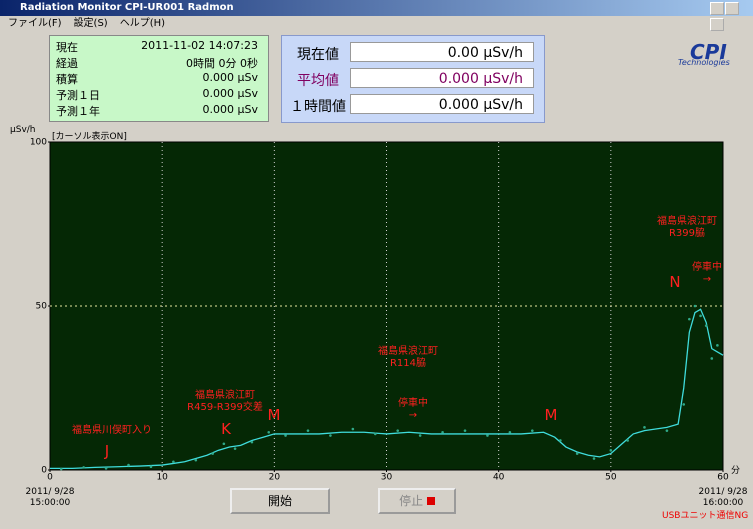 Image resolution: width=753 pixels, height=529 pixels. Describe the element at coordinates (408, 357) in the screenshot. I see `annotation: 福島県浪江町 R114脇` at that location.